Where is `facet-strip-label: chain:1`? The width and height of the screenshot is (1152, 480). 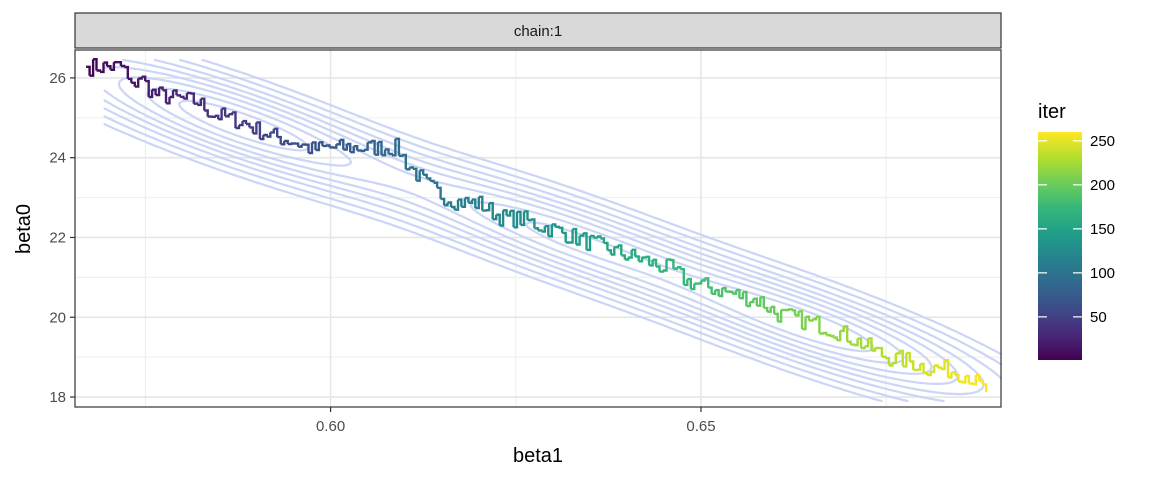 facet-strip-label: chain:1 is located at coordinates (538, 31).